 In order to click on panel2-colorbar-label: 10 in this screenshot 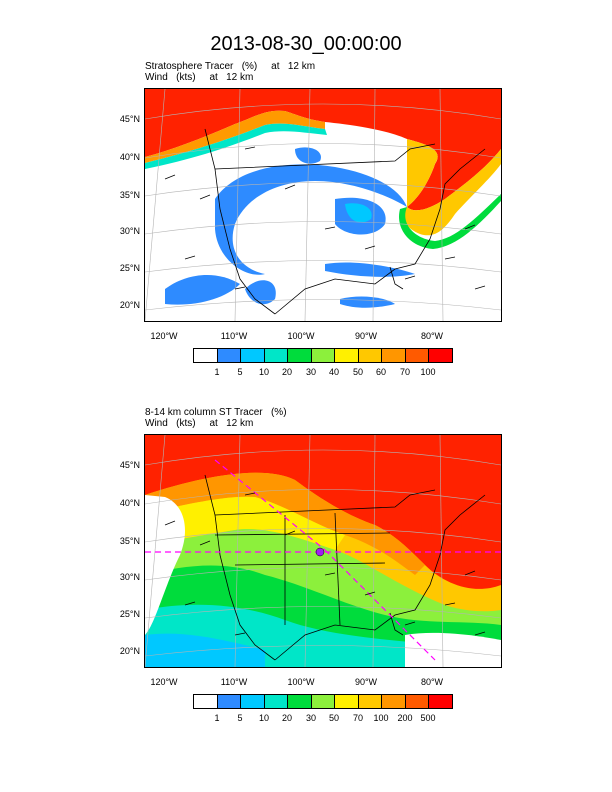, I will do `click(263, 718)`.